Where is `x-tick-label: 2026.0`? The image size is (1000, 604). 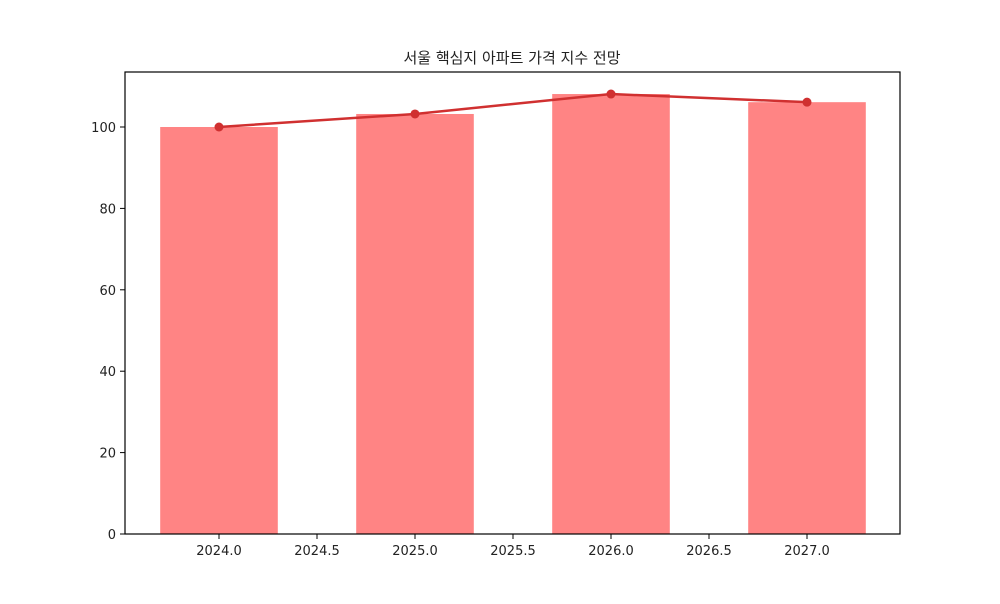
x-tick-label: 2026.0 is located at coordinates (611, 551).